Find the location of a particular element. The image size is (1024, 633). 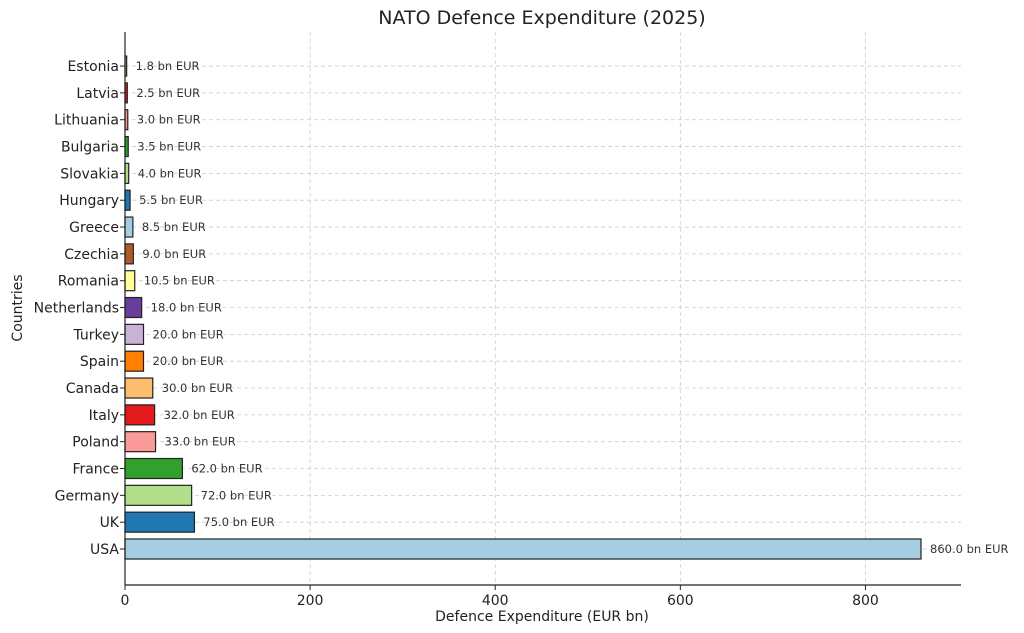

data-label-latvia: 2.5 bn EUR is located at coordinates (168, 93).